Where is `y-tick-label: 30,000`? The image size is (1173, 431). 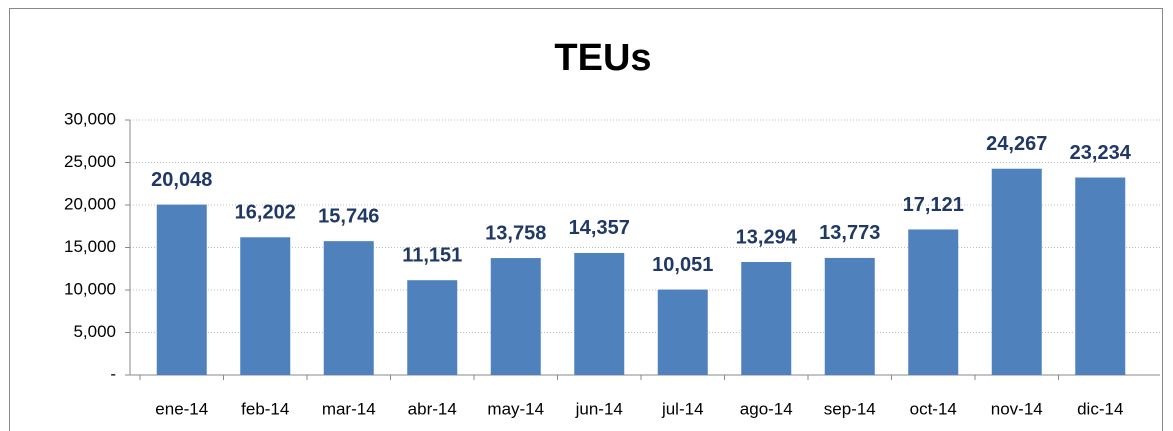 y-tick-label: 30,000 is located at coordinates (90, 118).